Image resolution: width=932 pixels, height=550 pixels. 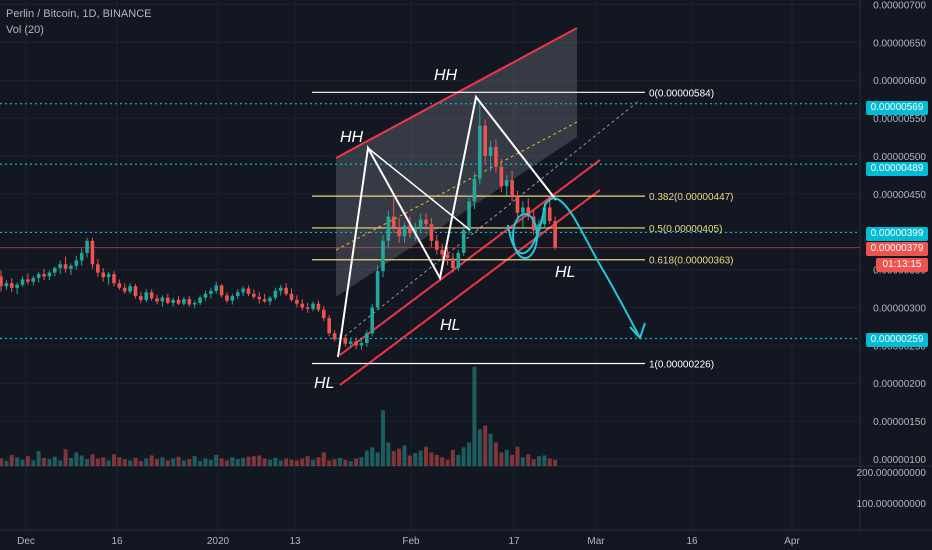 What do you see at coordinates (691, 197) in the screenshot?
I see `fib-level-label: 0.382(0.00000447)` at bounding box center [691, 197].